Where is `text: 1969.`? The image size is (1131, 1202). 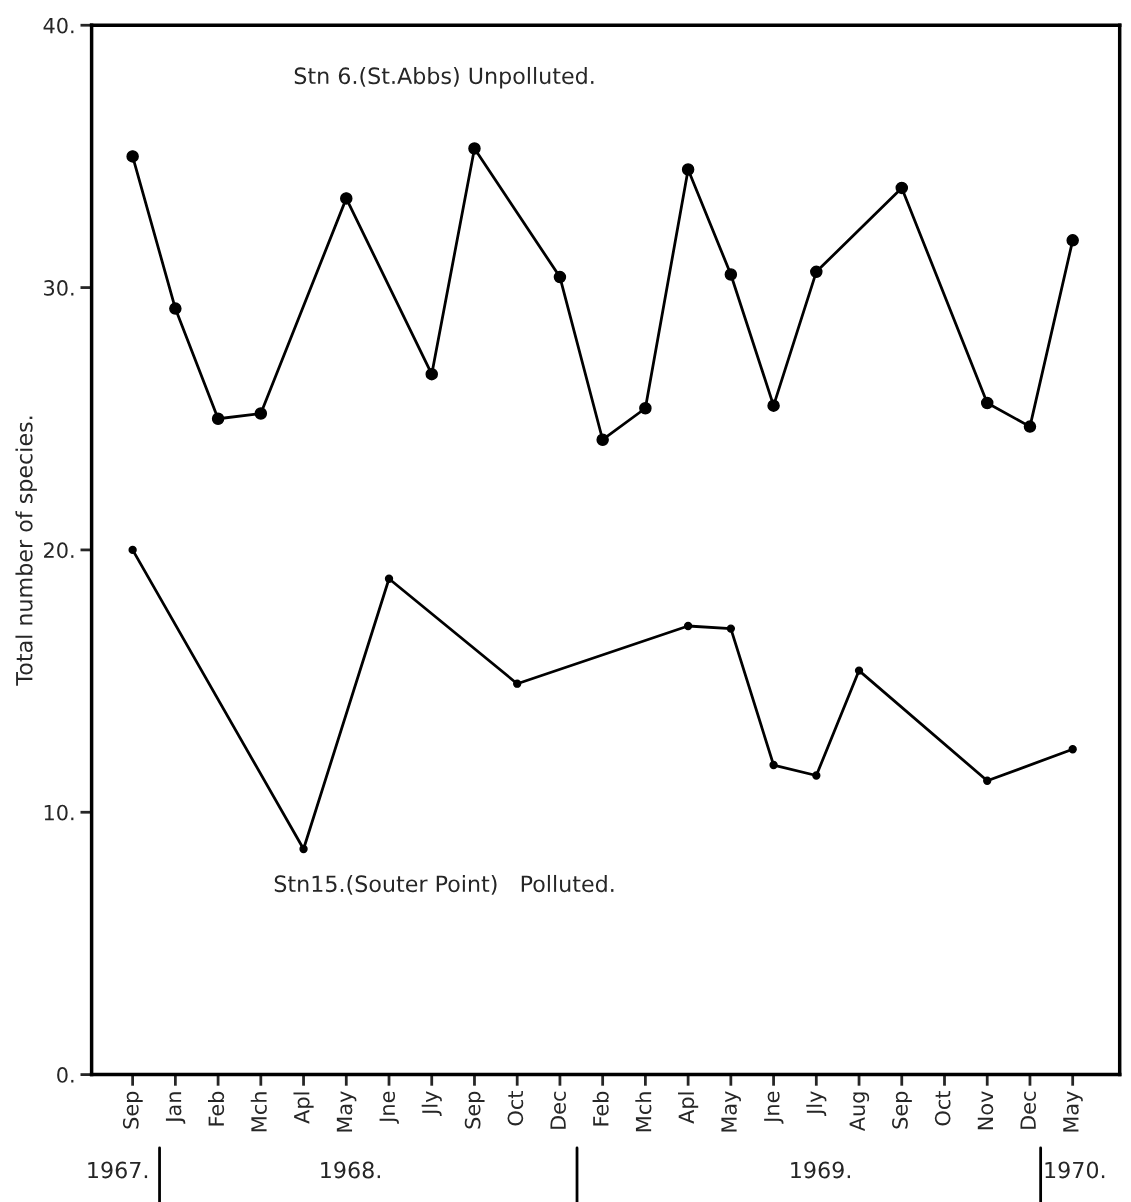 text: 1969. is located at coordinates (820, 1170).